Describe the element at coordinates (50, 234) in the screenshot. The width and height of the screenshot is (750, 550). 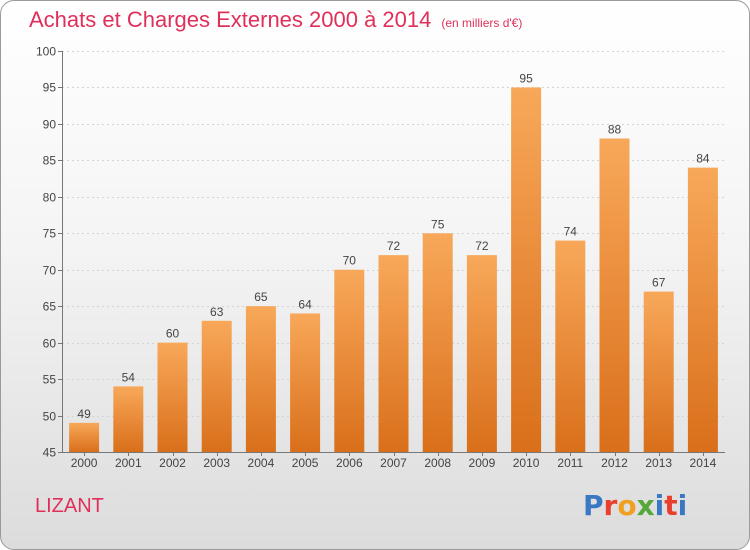
I see `y-tick-label: 75` at that location.